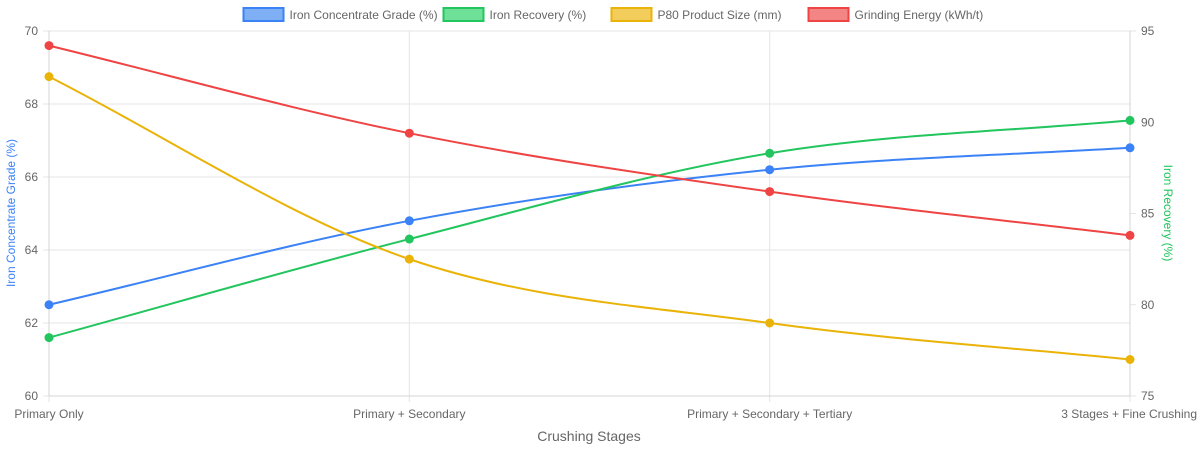  What do you see at coordinates (32, 177) in the screenshot?
I see `y-left-tick-label: 66` at bounding box center [32, 177].